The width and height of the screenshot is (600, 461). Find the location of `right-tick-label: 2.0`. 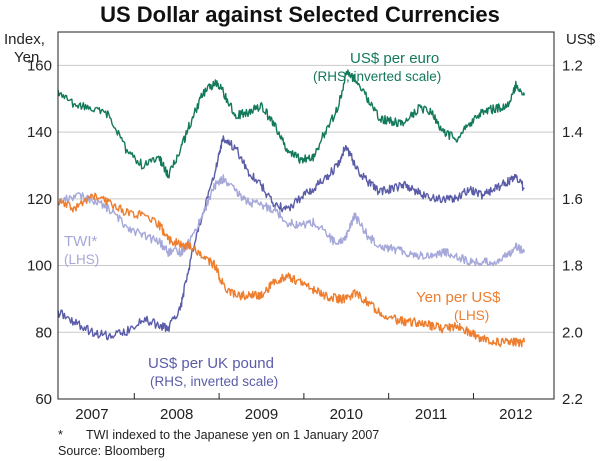

right-tick-label: 2.0 is located at coordinates (572, 332).